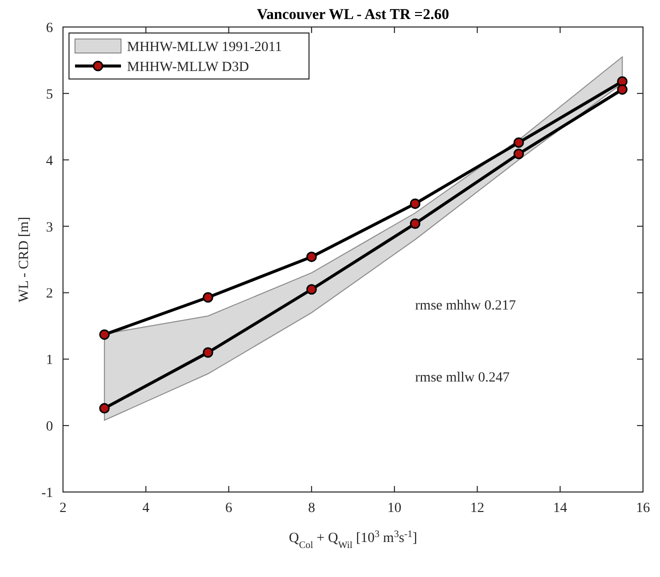 This screenshot has width=660, height=577. What do you see at coordinates (228, 508) in the screenshot?
I see `x-tick-label: 6` at bounding box center [228, 508].